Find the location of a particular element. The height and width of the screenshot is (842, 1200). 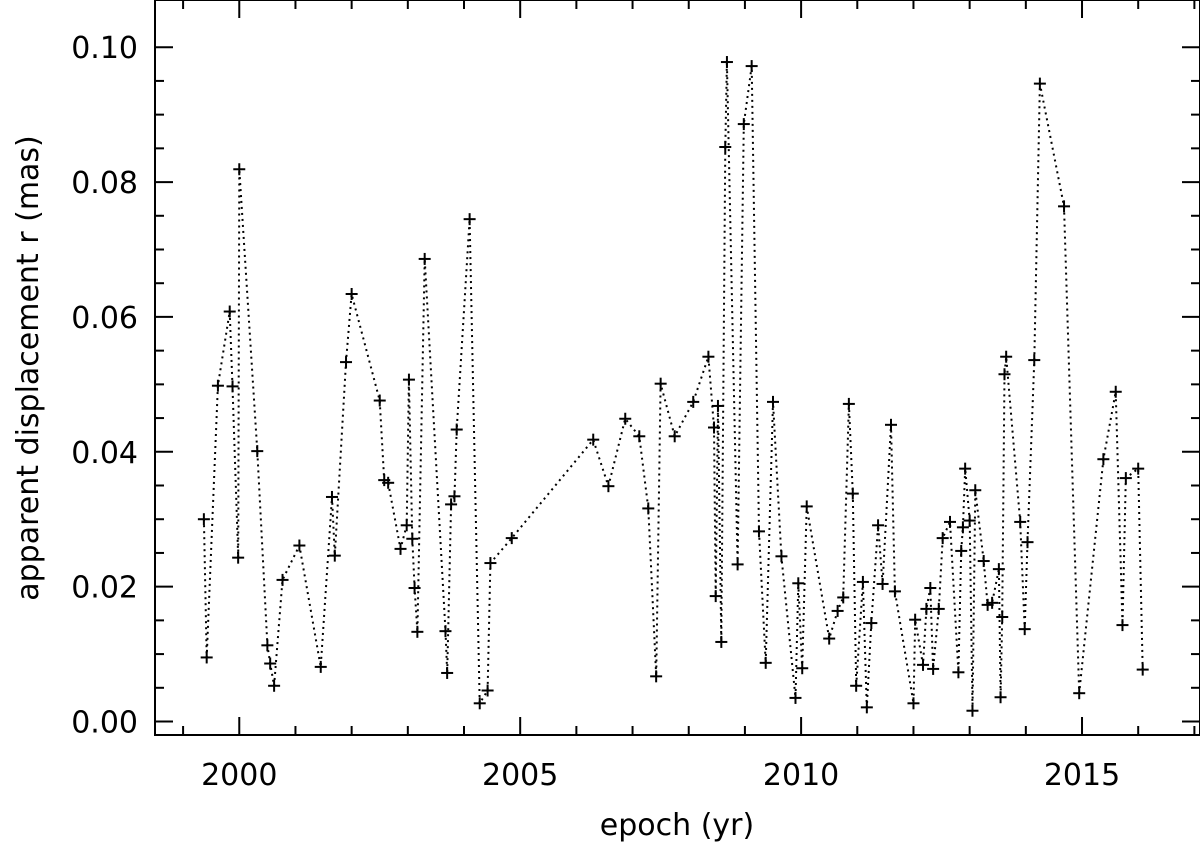

x-tick-label: 2015 is located at coordinates (1082, 775).